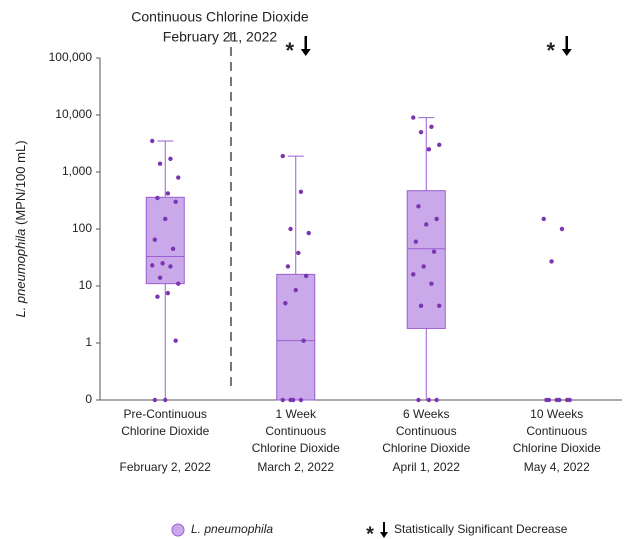 The width and height of the screenshot is (629, 539). Describe the element at coordinates (556, 414) in the screenshot. I see `x-tick-label: 10 Weeks` at that location.